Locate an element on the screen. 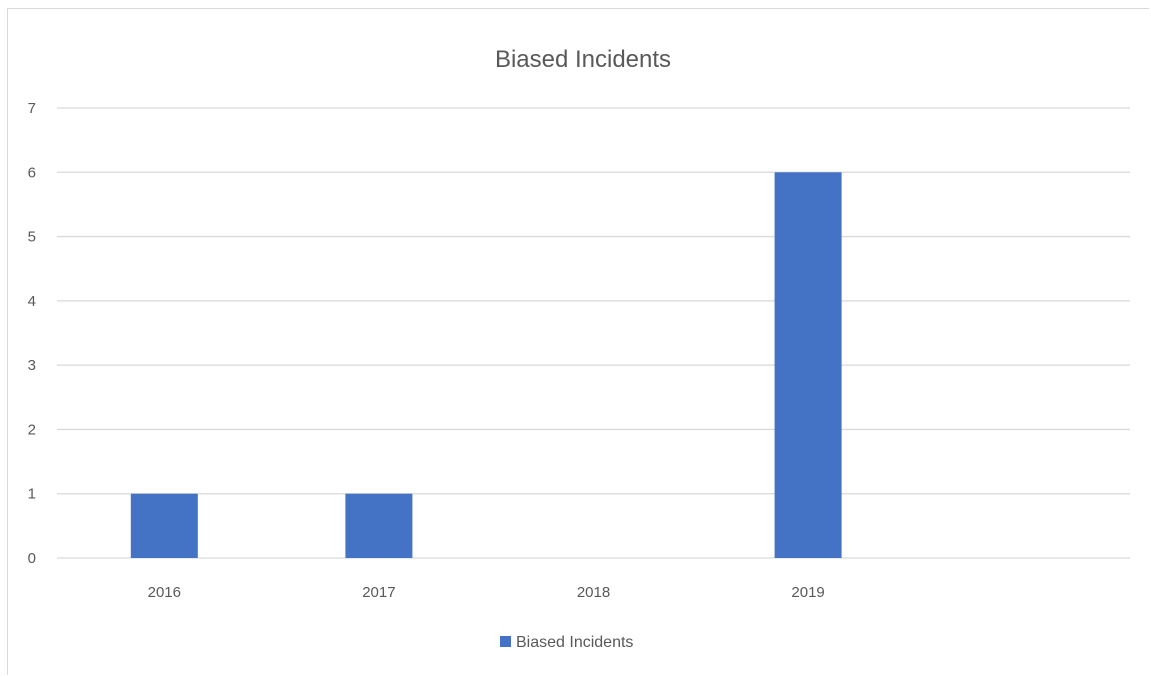 The width and height of the screenshot is (1151, 677). legend-swatch is located at coordinates (505, 641).